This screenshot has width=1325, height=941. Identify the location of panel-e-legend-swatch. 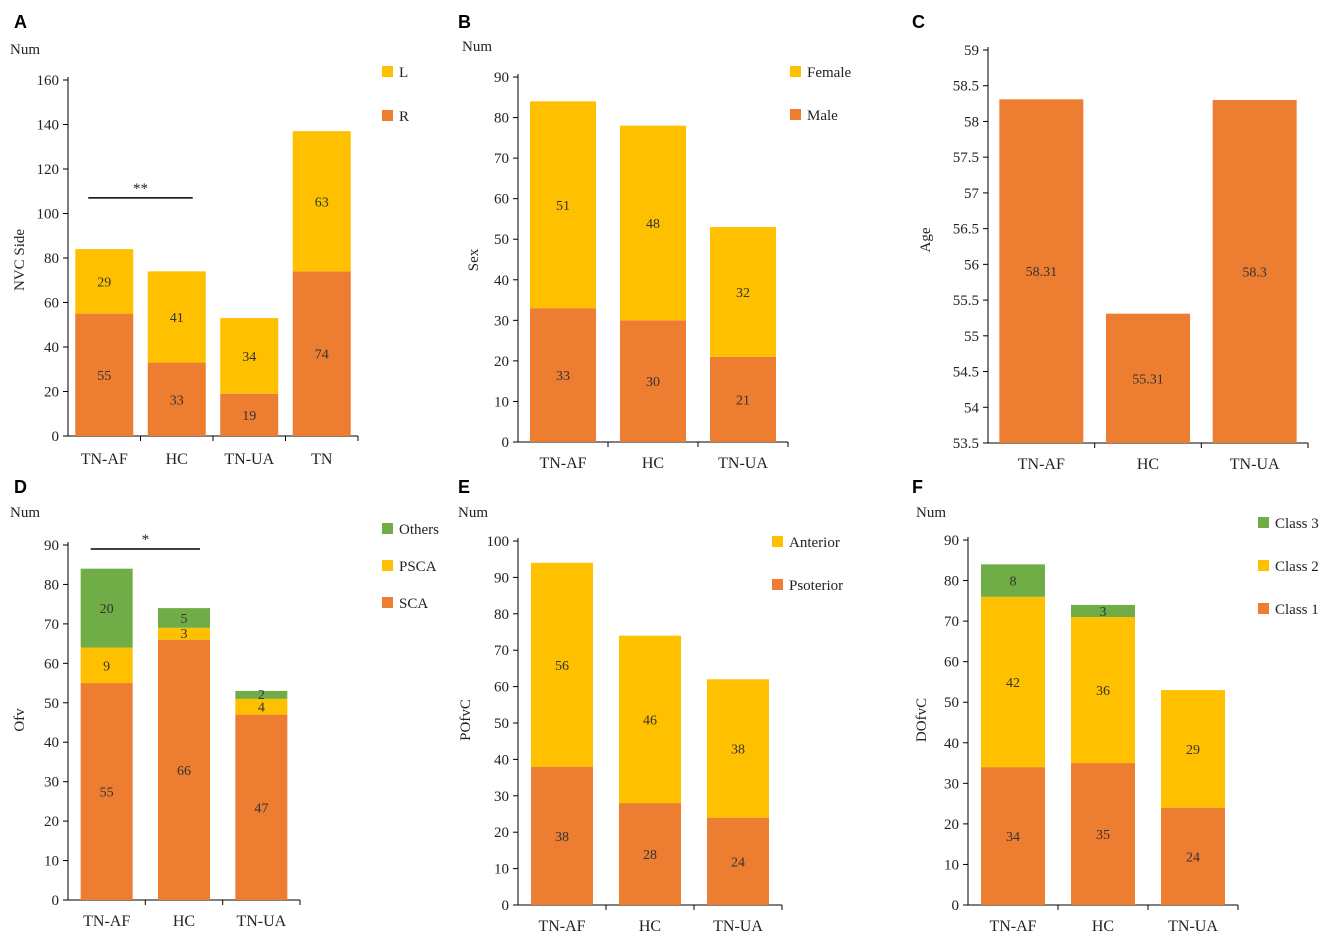
(777, 541).